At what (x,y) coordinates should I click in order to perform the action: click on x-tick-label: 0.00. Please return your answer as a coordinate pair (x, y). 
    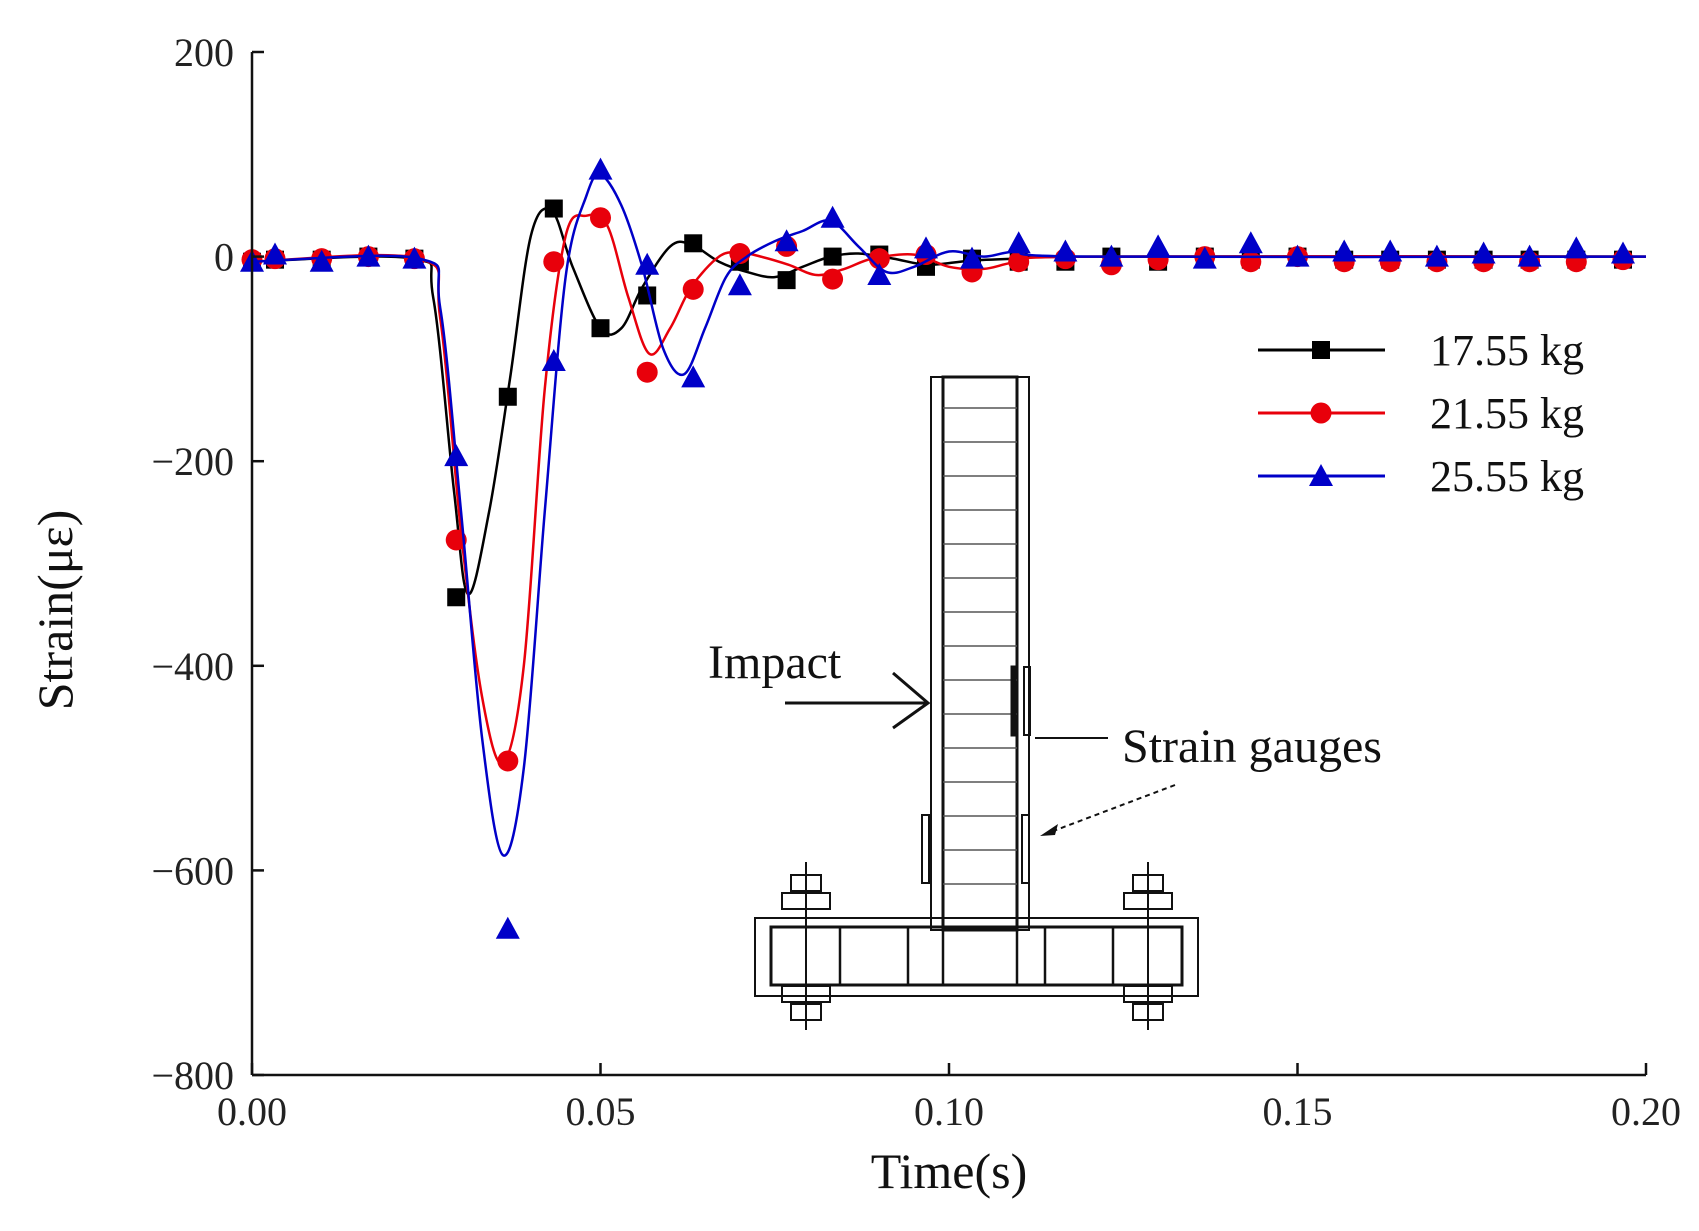
    Looking at the image, I should click on (252, 1111).